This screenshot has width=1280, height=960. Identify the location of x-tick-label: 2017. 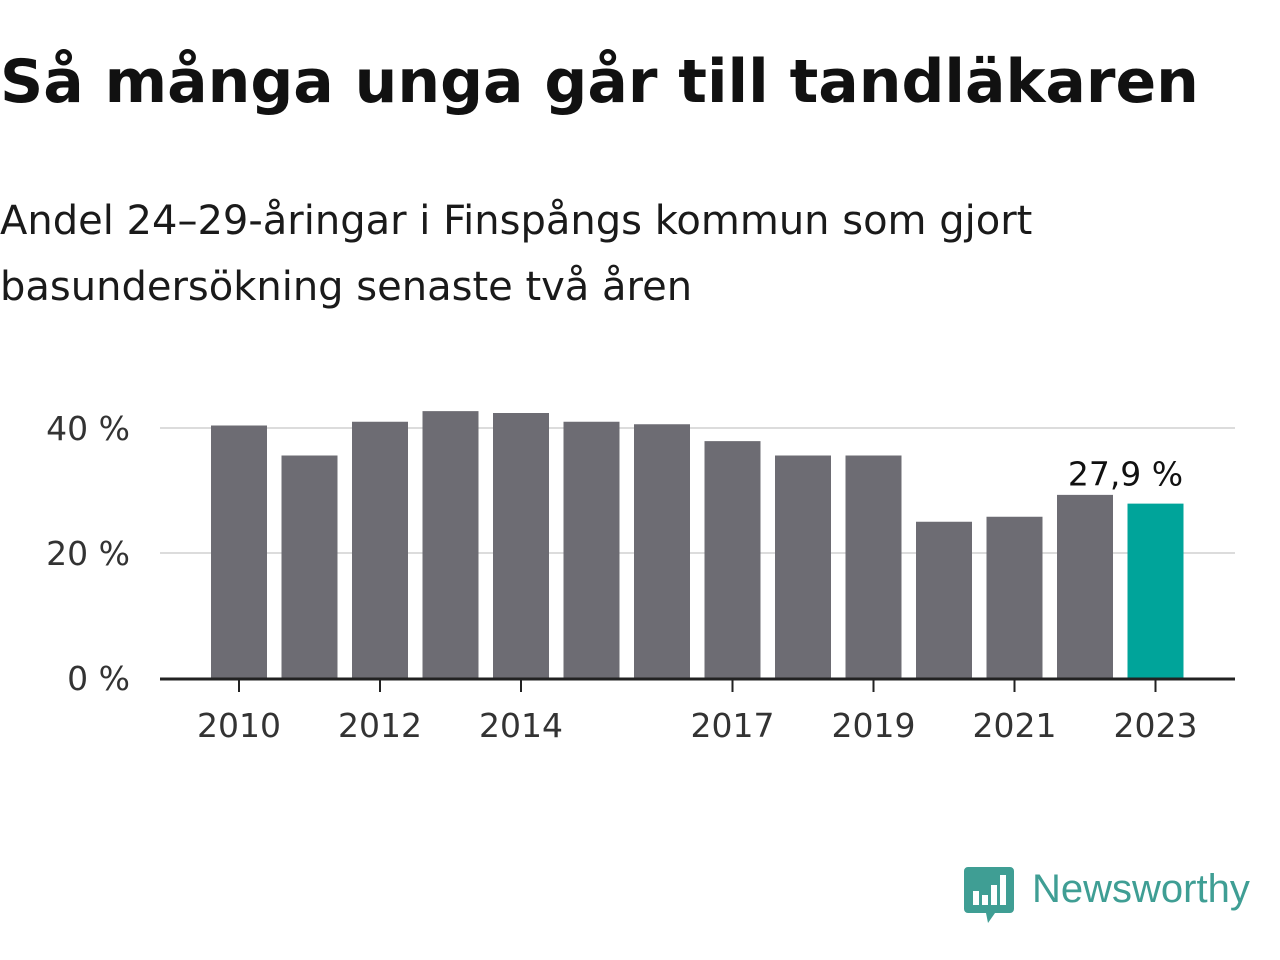
(733, 725).